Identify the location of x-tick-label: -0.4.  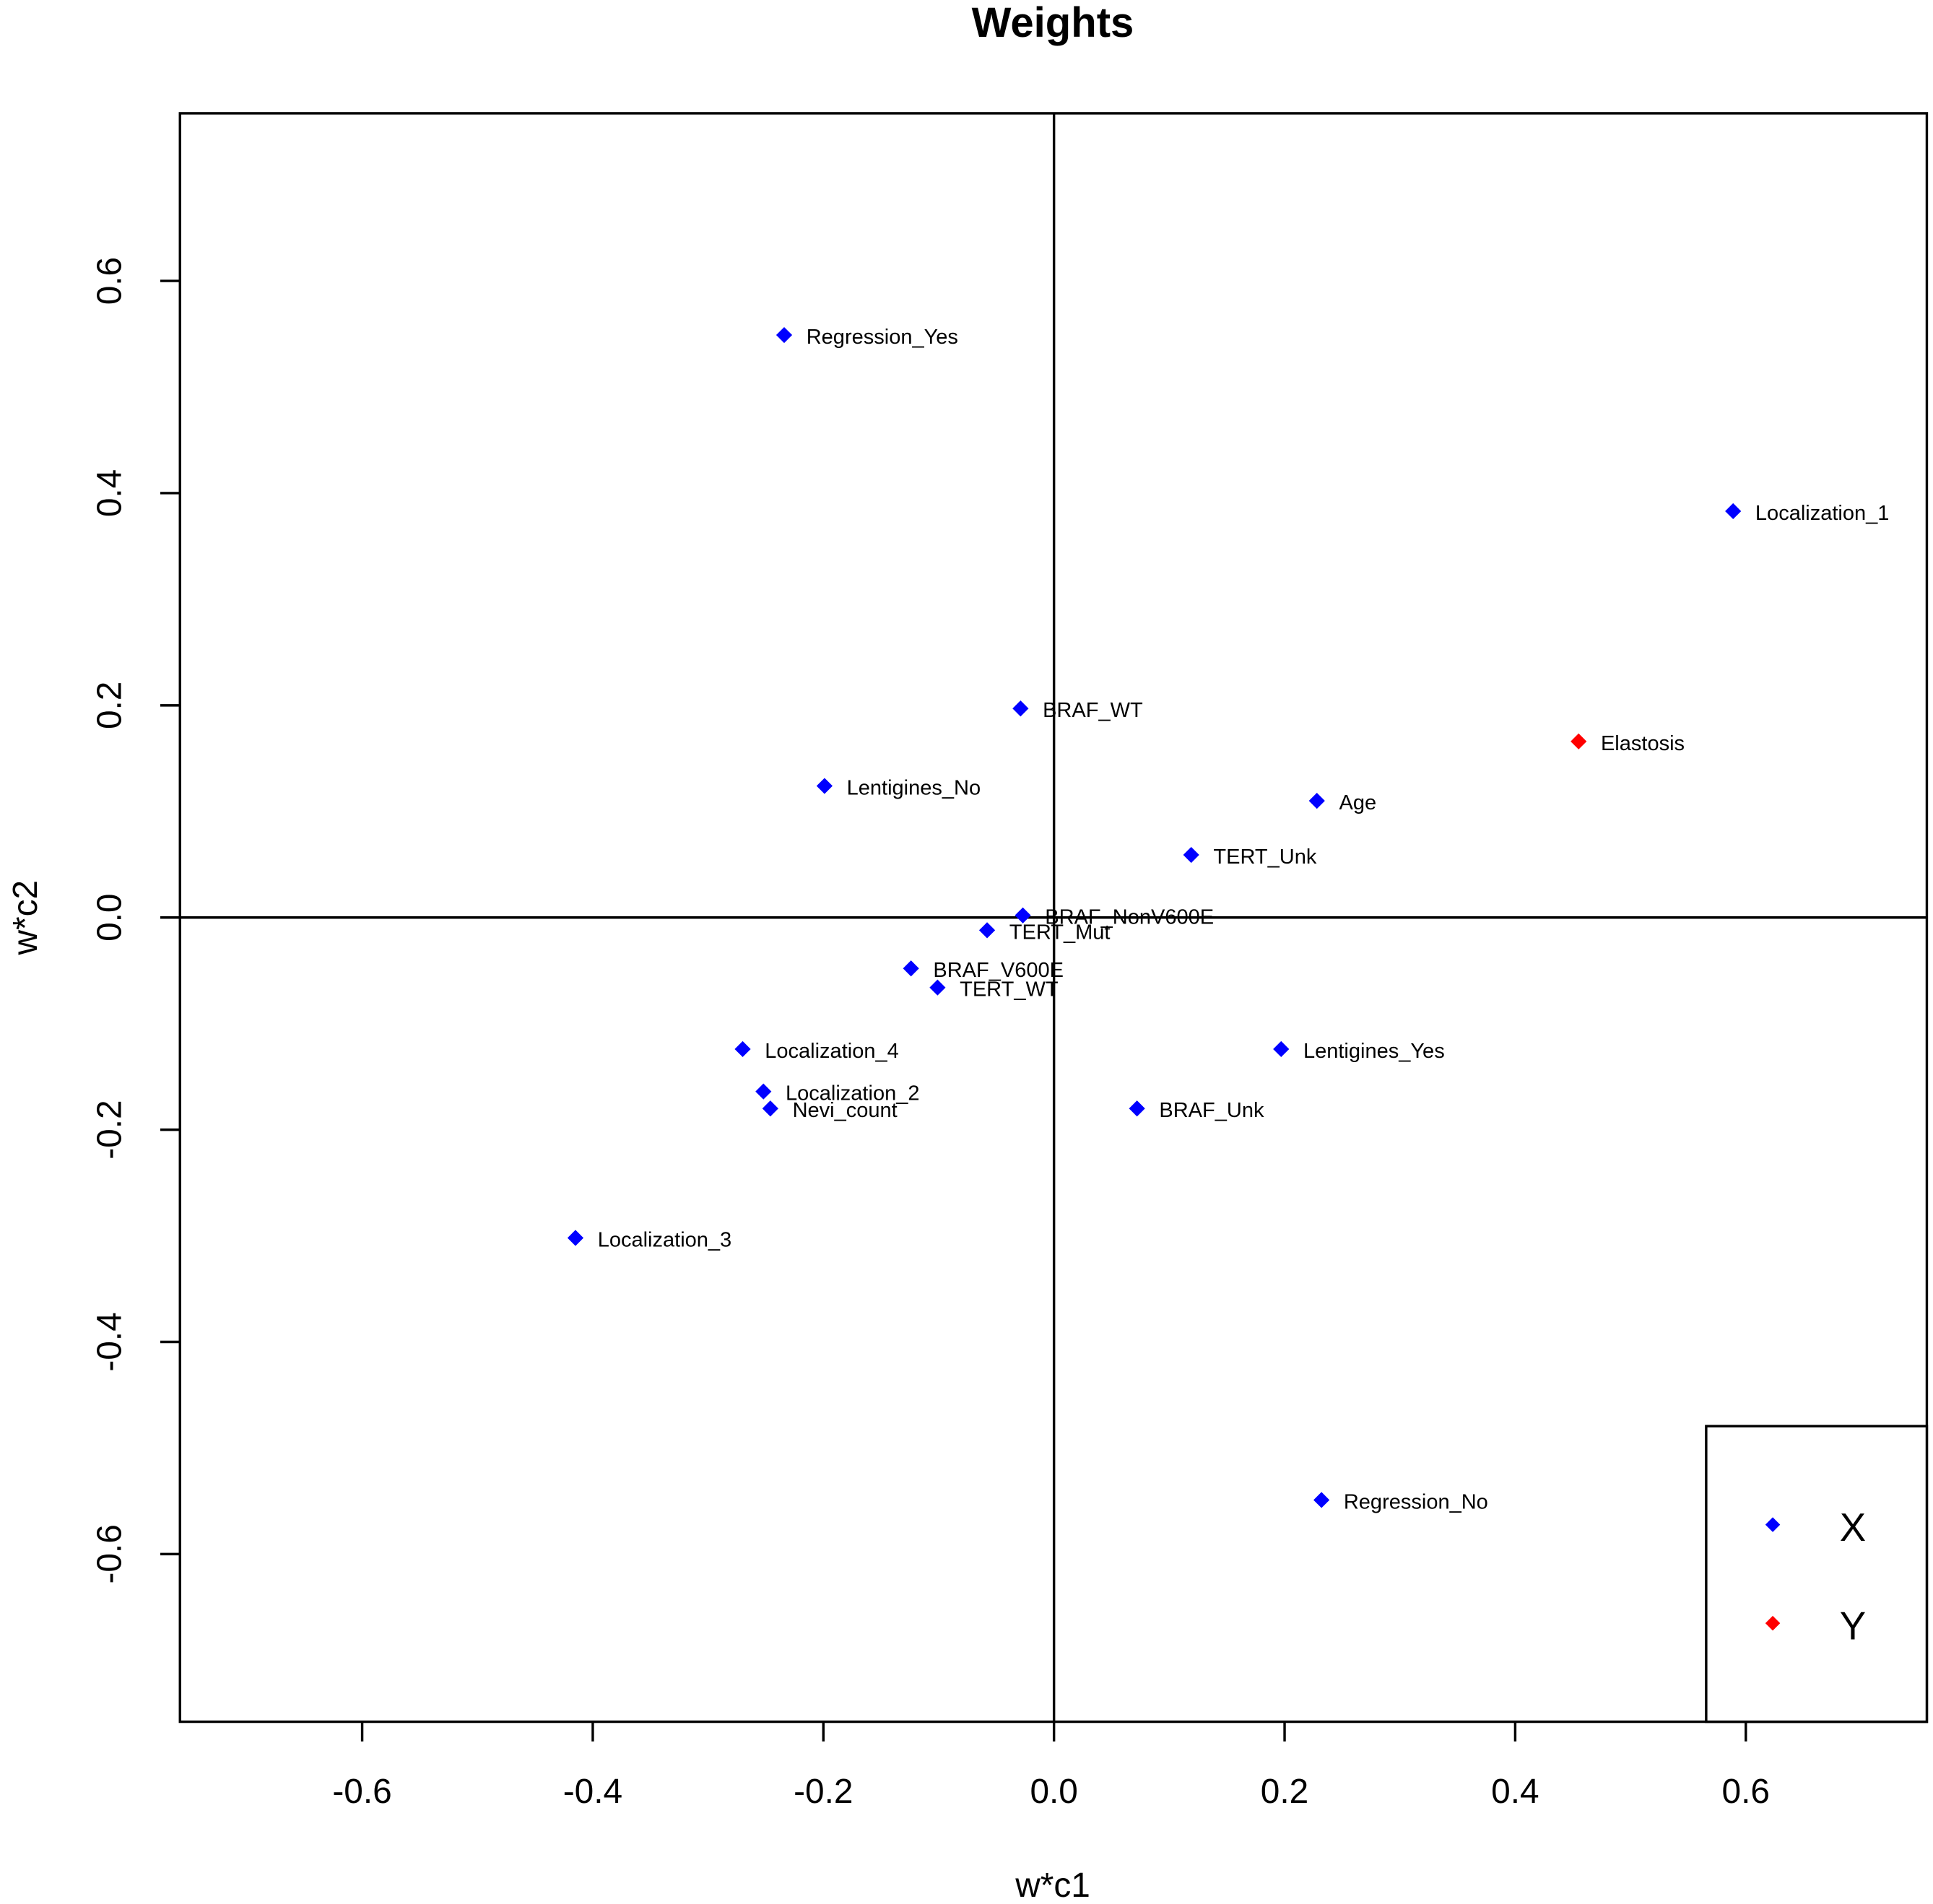
(592, 1792).